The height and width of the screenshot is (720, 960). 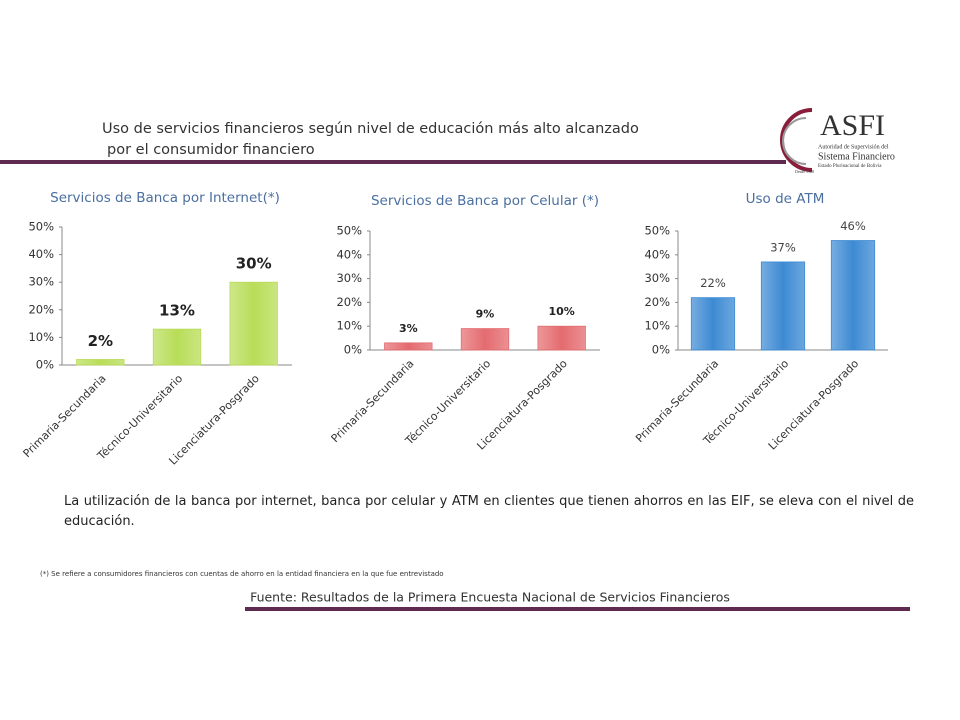 I want to click on value-label: 30%, so click(x=254, y=264).